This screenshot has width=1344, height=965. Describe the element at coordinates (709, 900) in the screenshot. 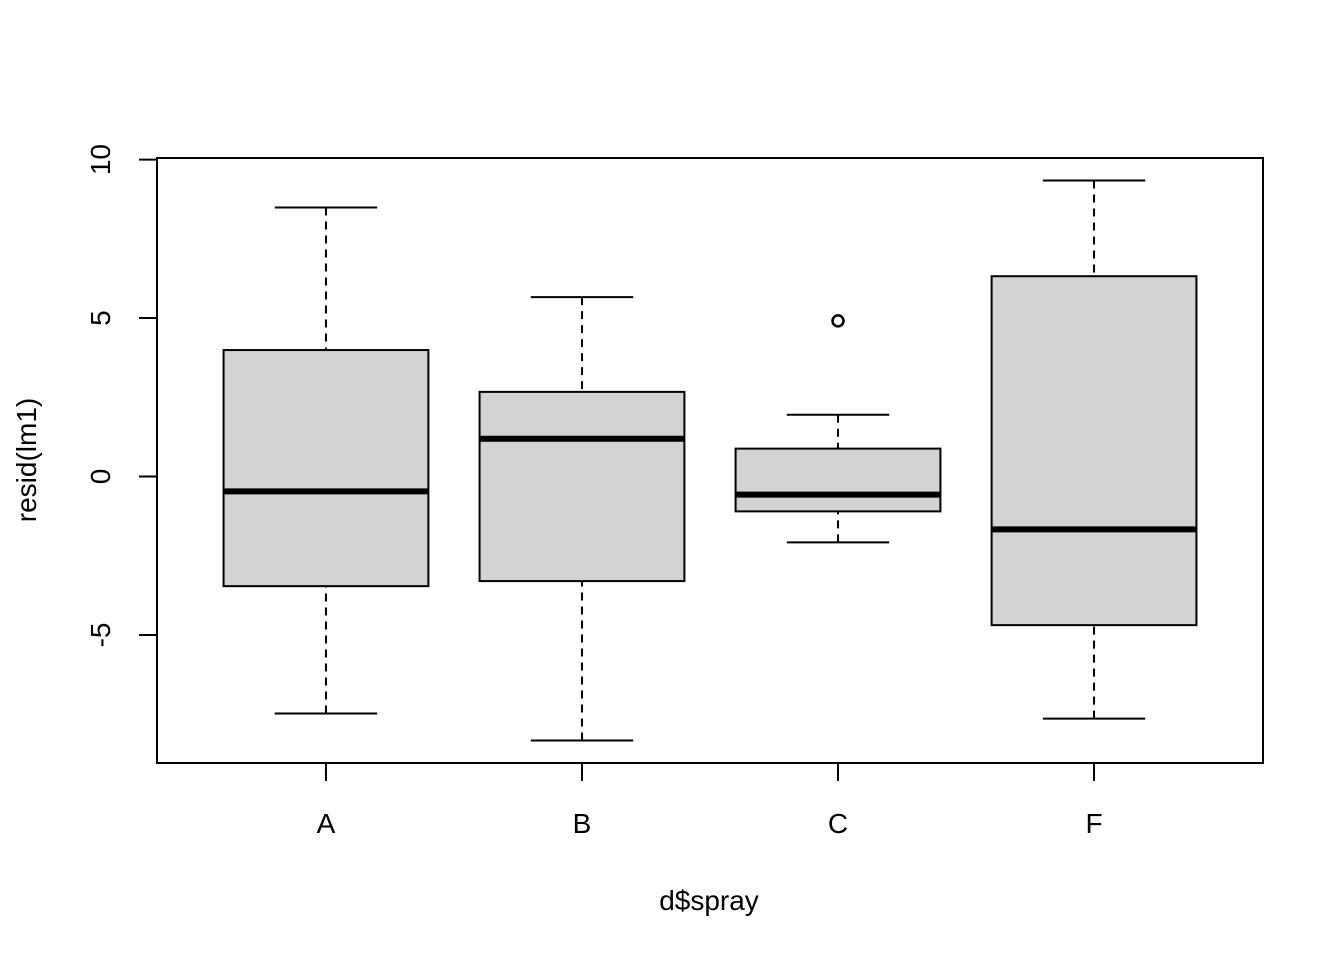

I see `x-axis-label: d$spray` at that location.